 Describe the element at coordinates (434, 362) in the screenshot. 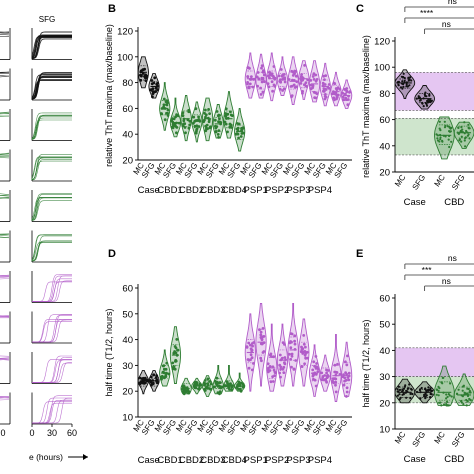

I see `reference-band-psp` at that location.